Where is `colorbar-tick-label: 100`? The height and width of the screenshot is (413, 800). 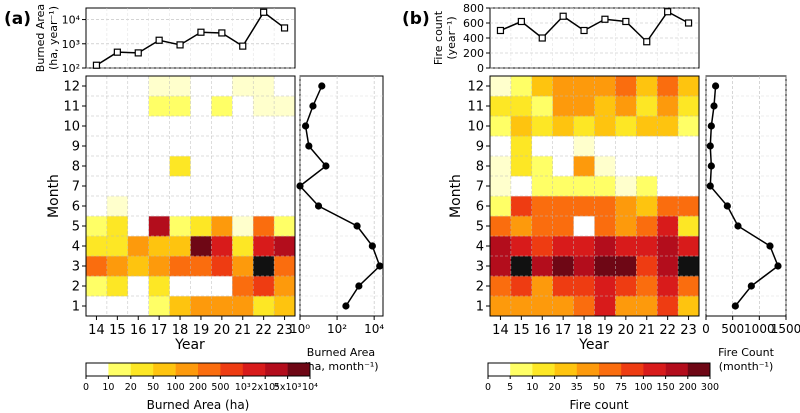 colorbar-tick-label: 100 is located at coordinates (643, 387).